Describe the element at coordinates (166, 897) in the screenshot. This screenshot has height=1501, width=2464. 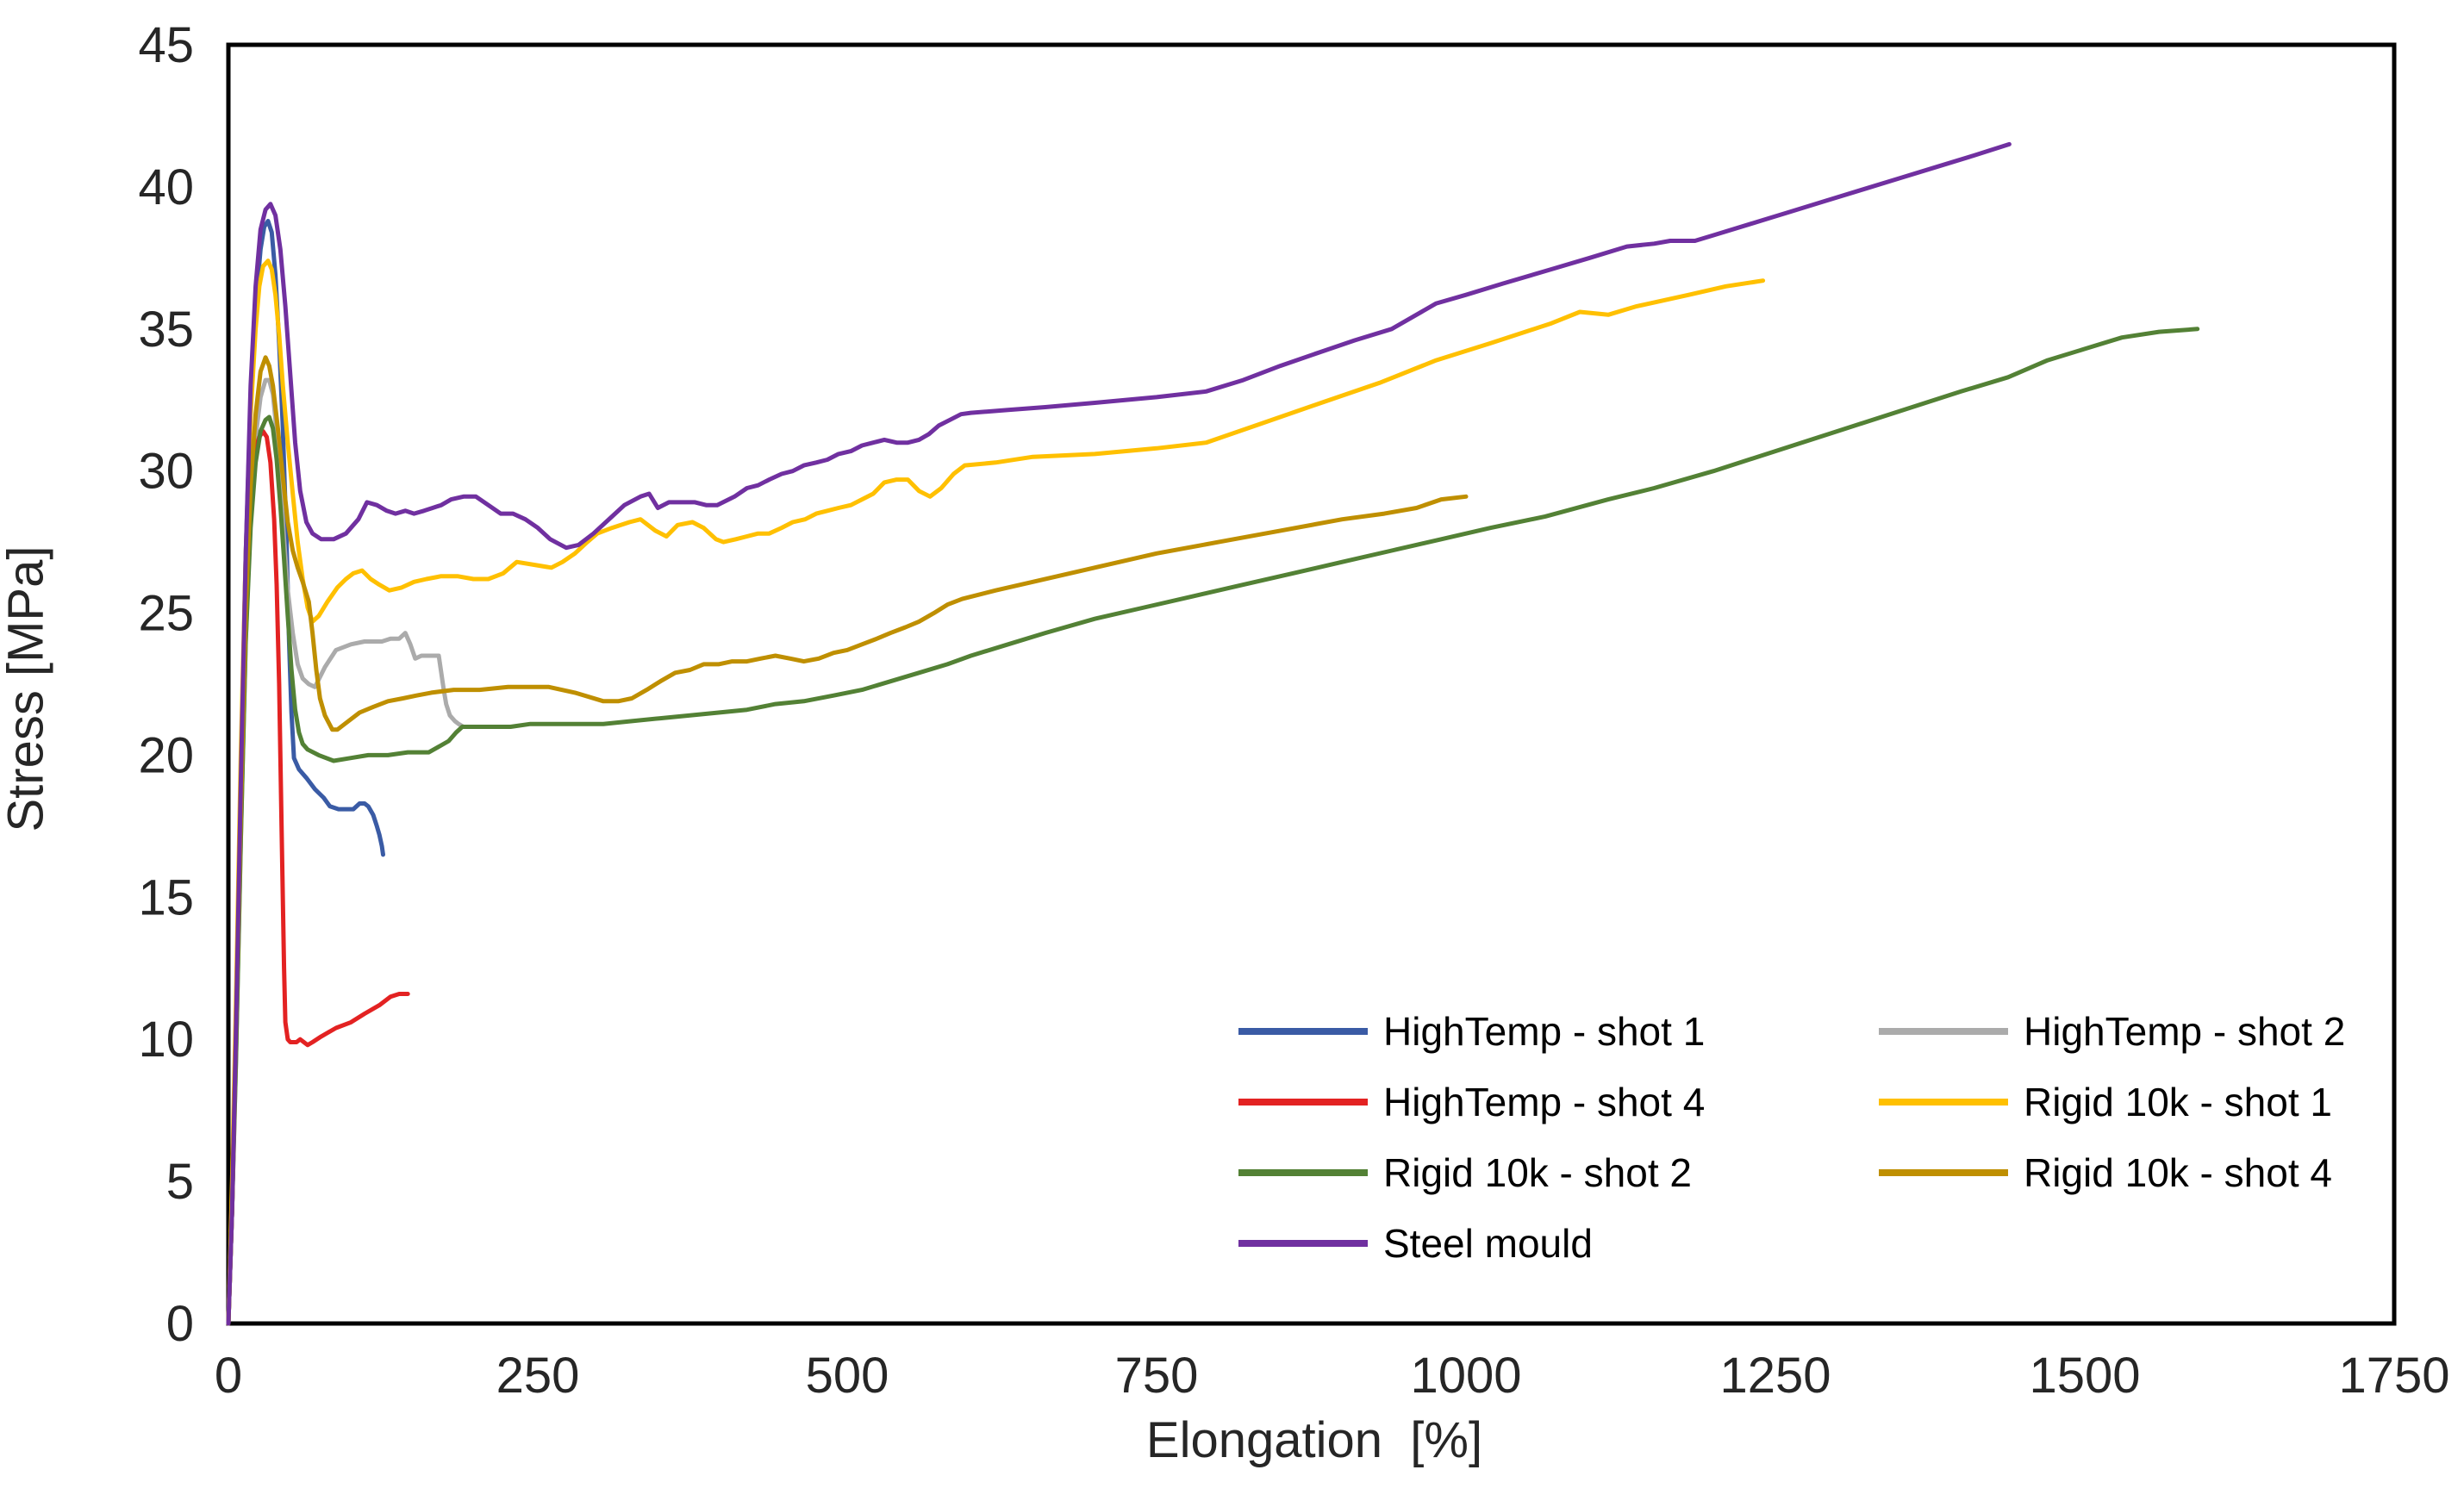
I see `y-tick-label-15: 15` at that location.